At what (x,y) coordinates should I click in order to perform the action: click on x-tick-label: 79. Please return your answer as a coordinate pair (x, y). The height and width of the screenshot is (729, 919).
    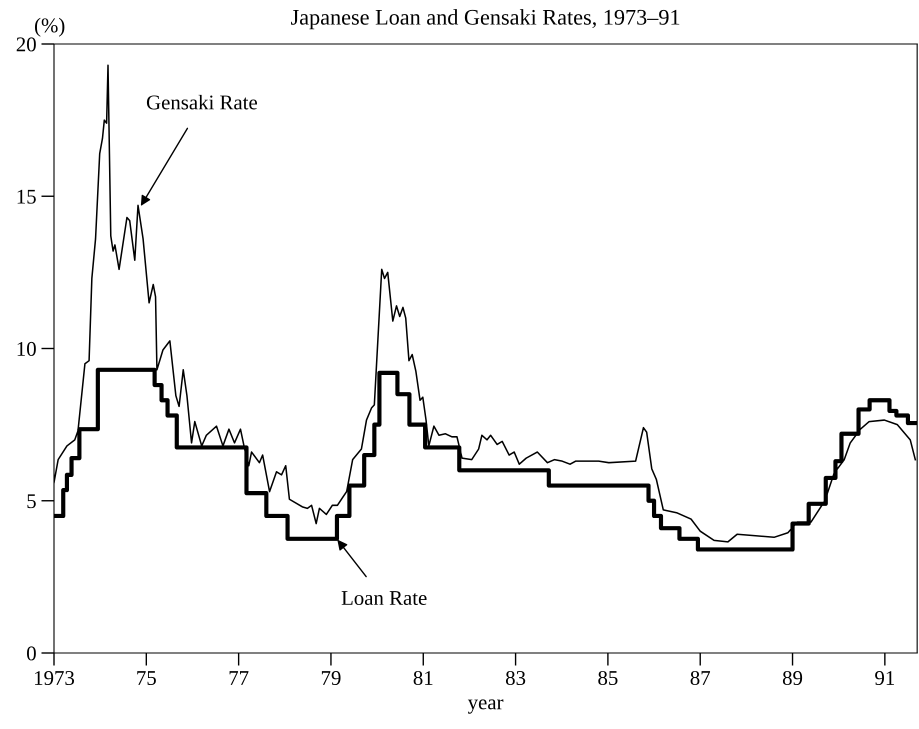
    Looking at the image, I should click on (331, 678).